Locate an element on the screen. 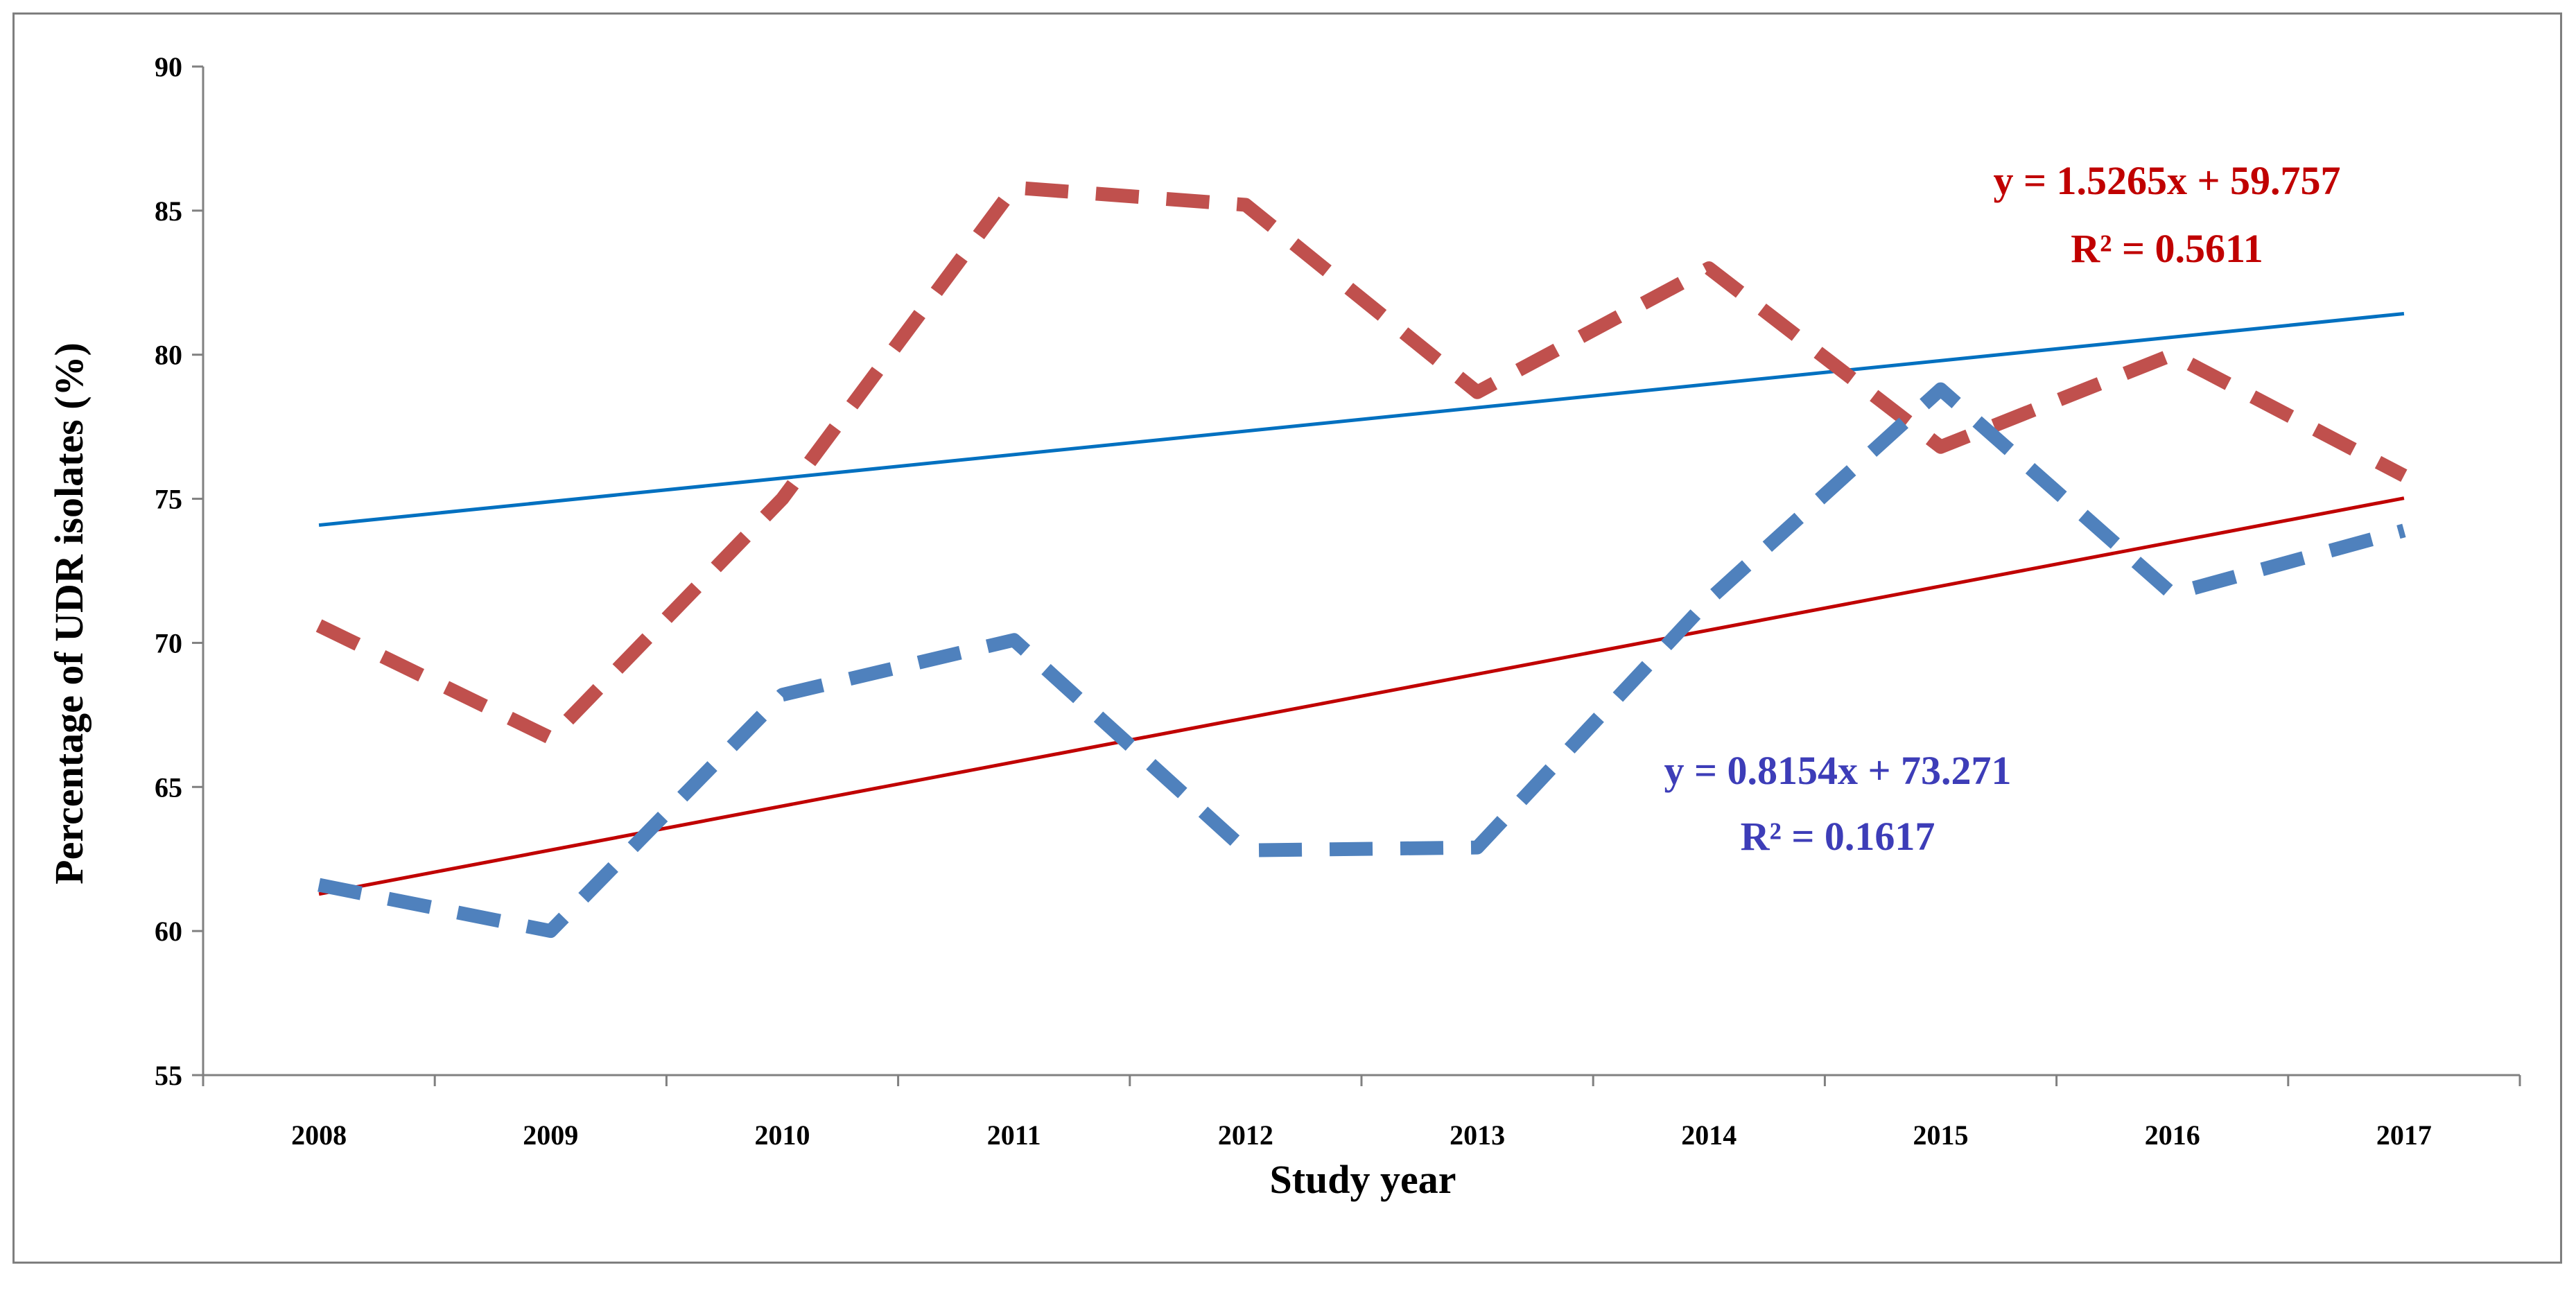 This screenshot has height=1290, width=2576. blue-trendline is located at coordinates (1361, 419).